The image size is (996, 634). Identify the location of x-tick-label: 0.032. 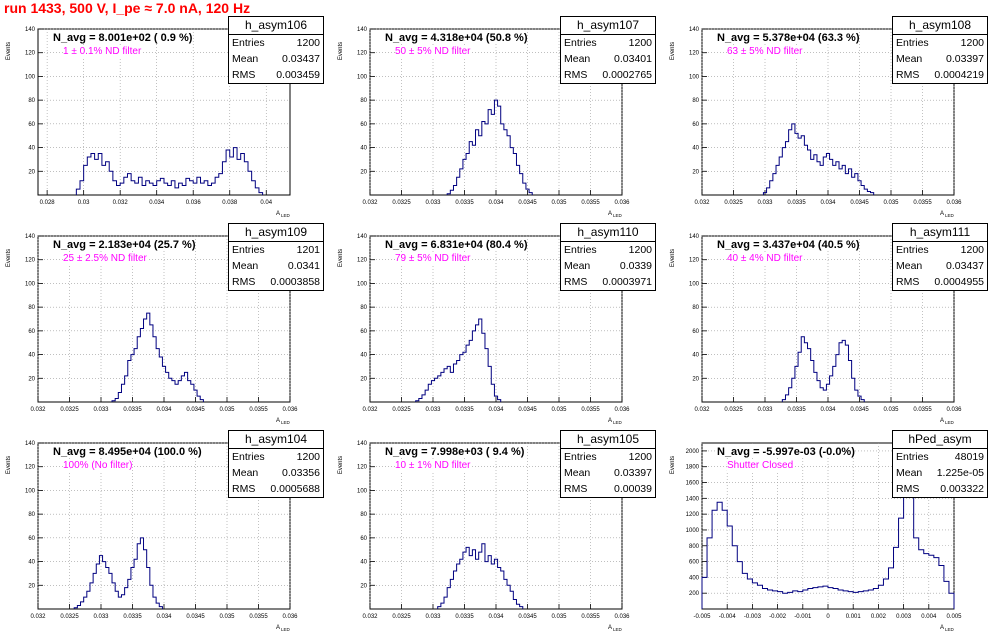
(38, 410).